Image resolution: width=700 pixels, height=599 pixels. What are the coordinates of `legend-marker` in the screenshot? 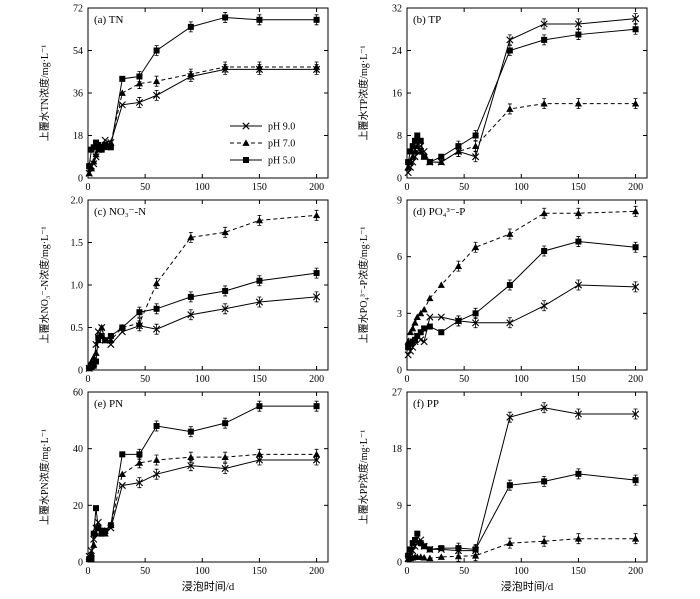 It's located at (246, 160).